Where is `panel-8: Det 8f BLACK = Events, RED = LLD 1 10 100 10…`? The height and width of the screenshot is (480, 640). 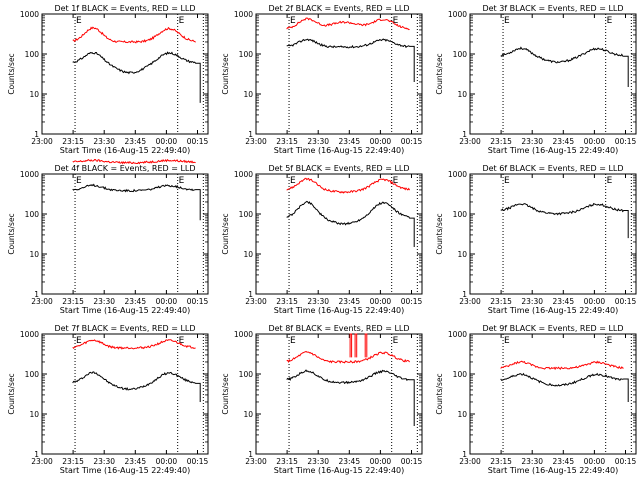
panel-8: Det 8f BLACK = Events, RED = LLD 1 10 100 10… is located at coordinates (322, 399).